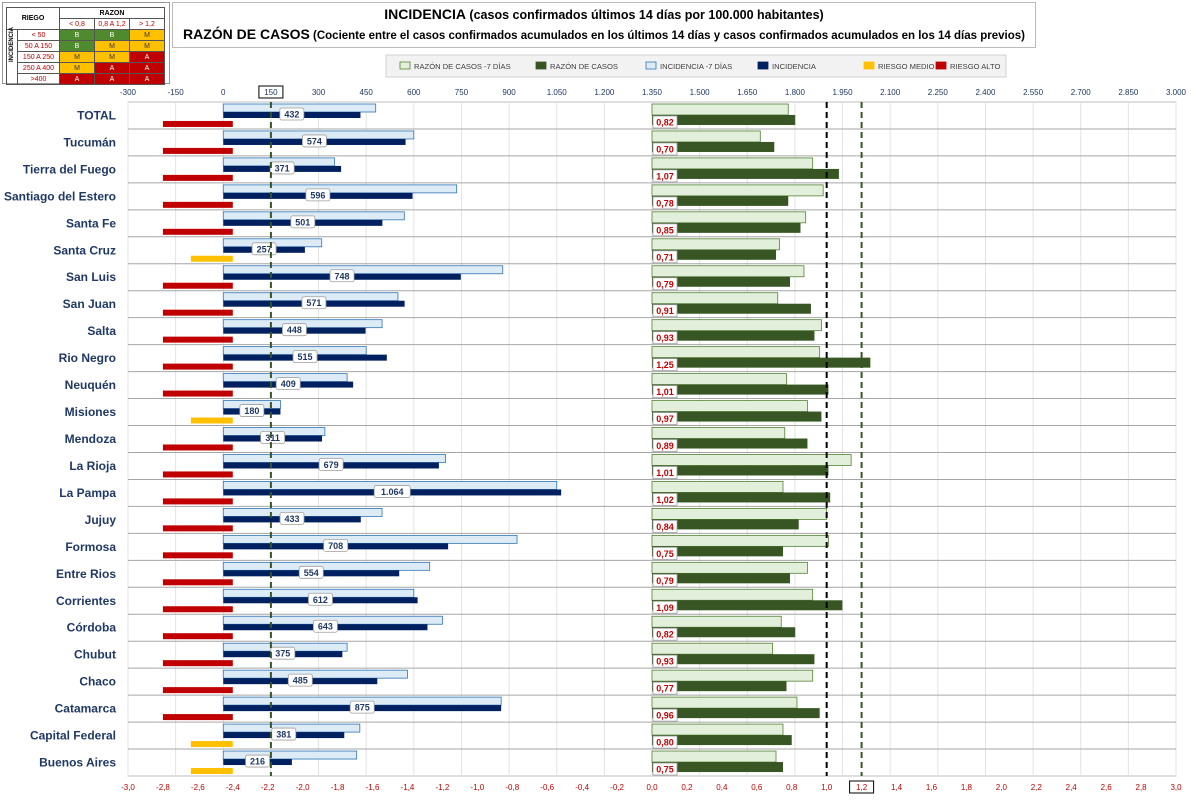  What do you see at coordinates (792, 787) in the screenshot?
I see `bottom-tick-label: 0,8` at bounding box center [792, 787].